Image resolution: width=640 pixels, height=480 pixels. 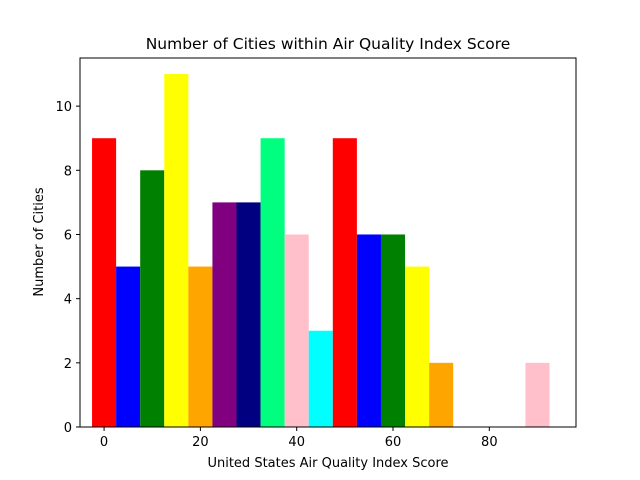 I want to click on y-tick-label-8: 8, so click(x=68, y=171).